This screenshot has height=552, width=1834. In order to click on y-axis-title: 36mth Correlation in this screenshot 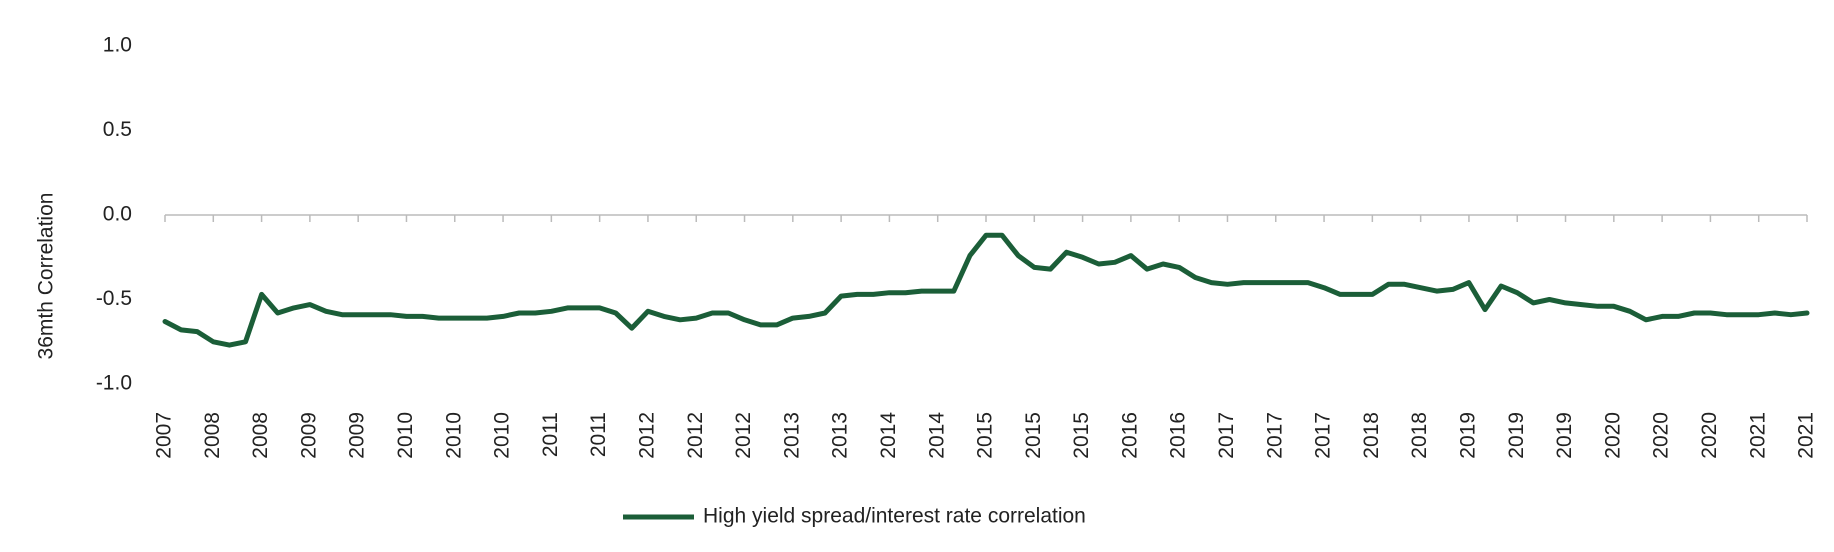, I will do `click(46, 276)`.